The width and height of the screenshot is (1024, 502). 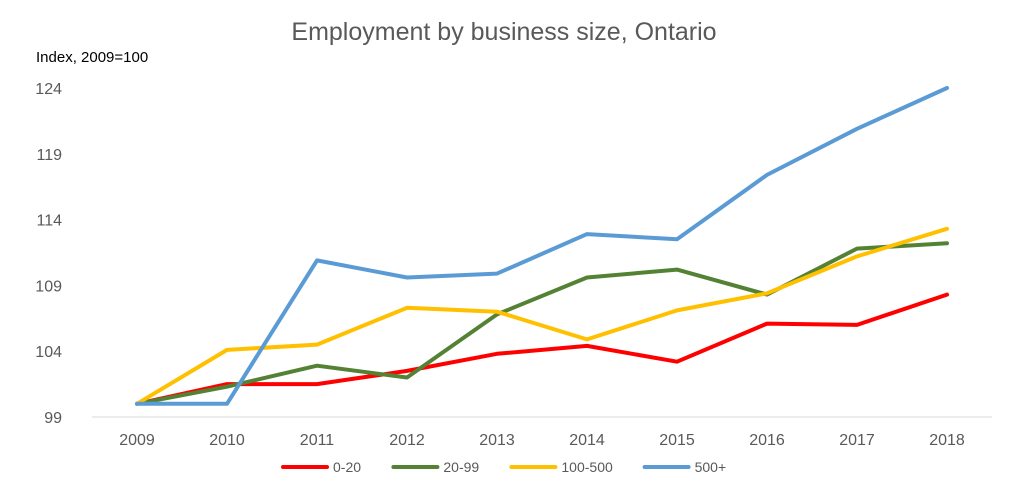 I want to click on y-axis-ticks: 99 104 109 114 119 124, so click(x=48, y=254).